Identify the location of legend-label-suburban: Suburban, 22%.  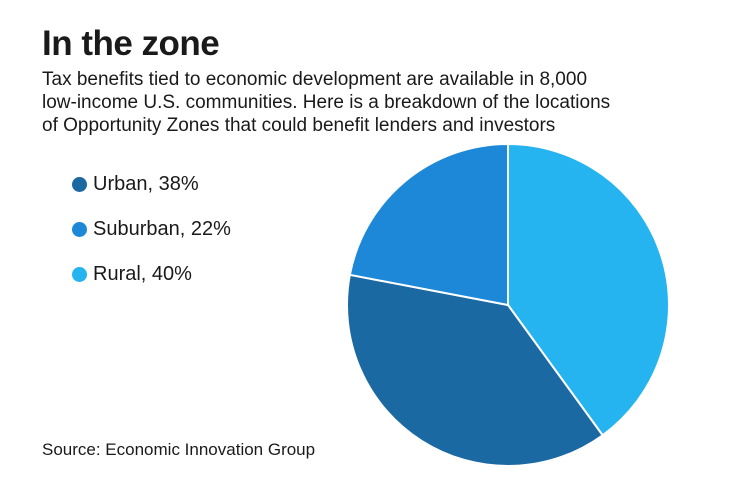
(162, 229).